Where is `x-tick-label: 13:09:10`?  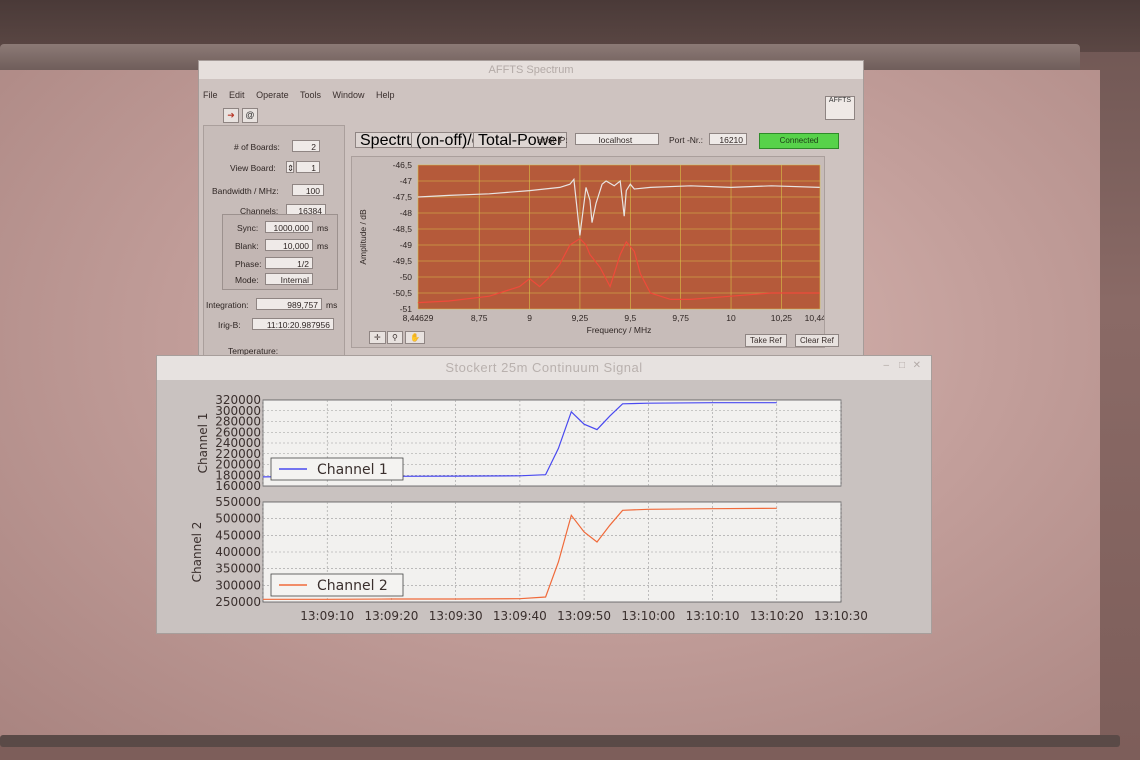
x-tick-label: 13:09:10 is located at coordinates (327, 616).